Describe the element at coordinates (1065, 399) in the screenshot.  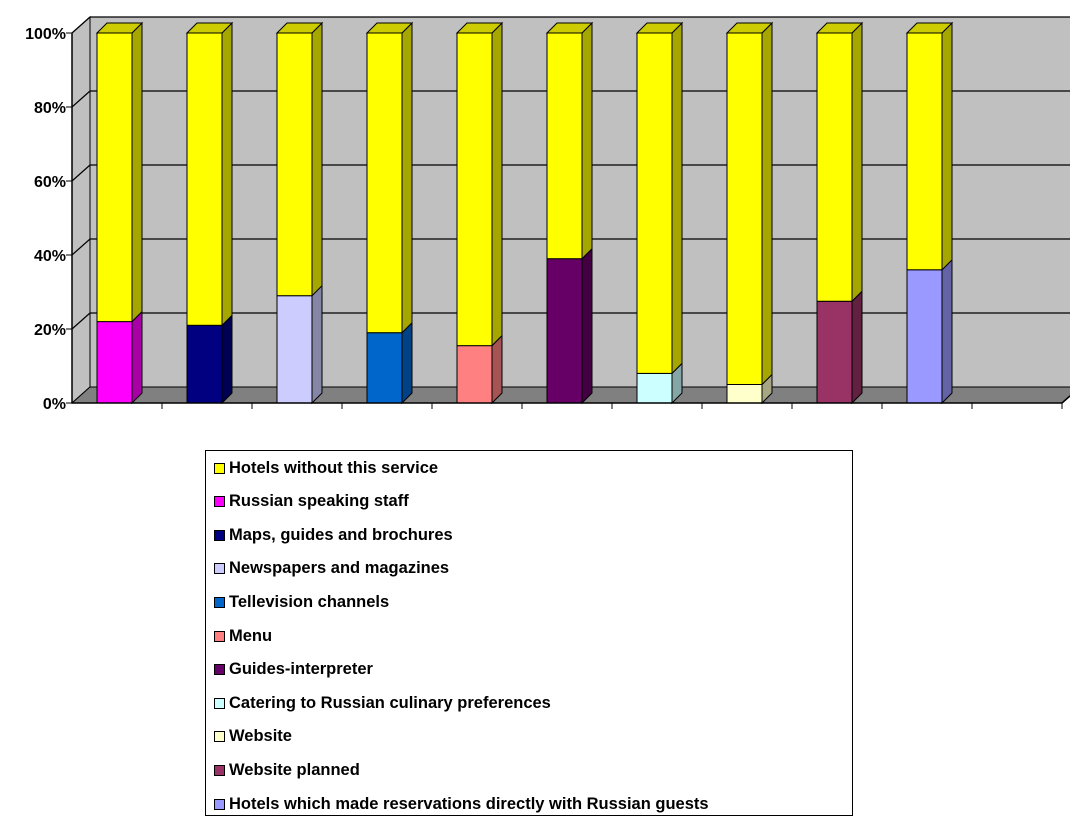
I see `x-axis-end` at that location.